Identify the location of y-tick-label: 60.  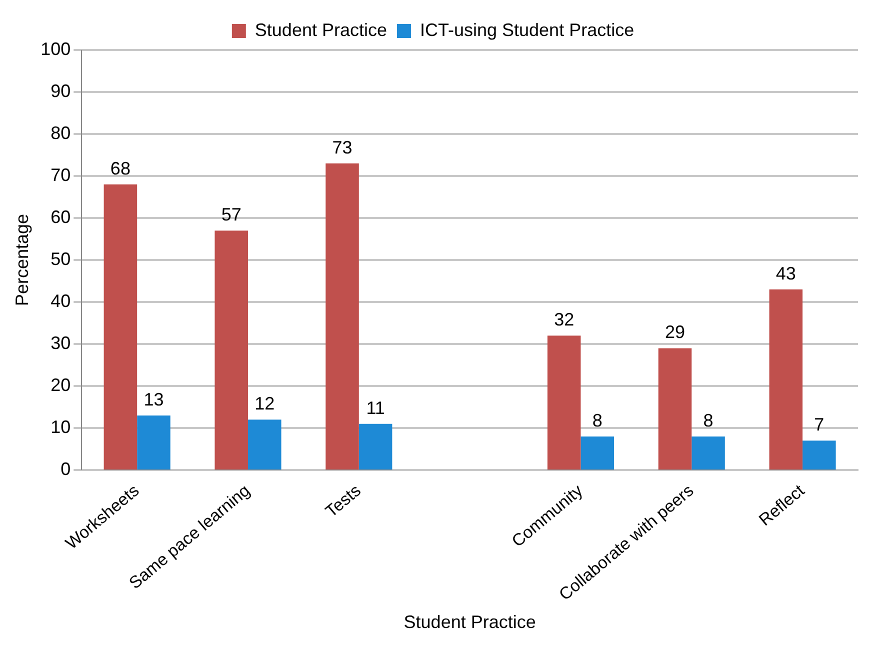
(60, 216).